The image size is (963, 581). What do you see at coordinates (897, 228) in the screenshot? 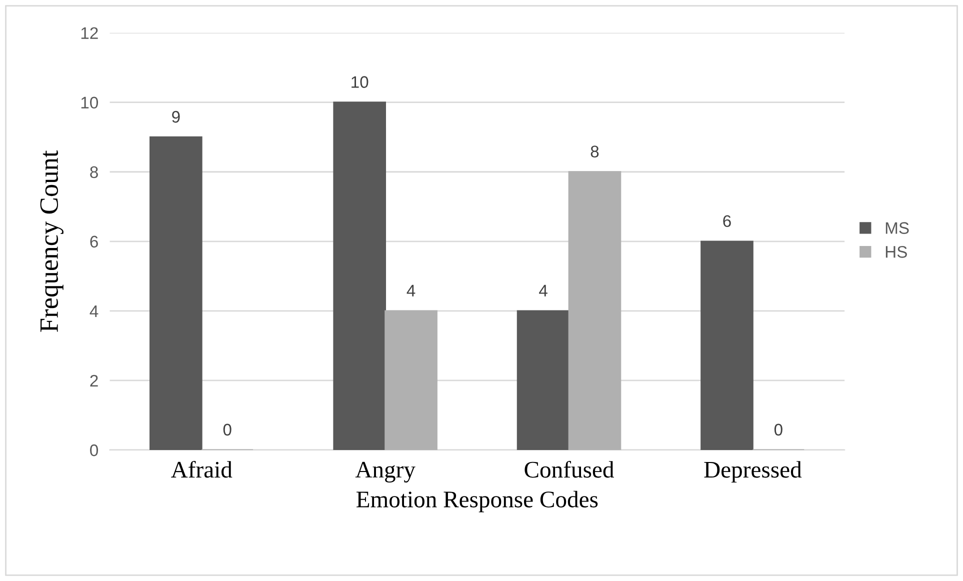
I see `legend-label: MS` at bounding box center [897, 228].